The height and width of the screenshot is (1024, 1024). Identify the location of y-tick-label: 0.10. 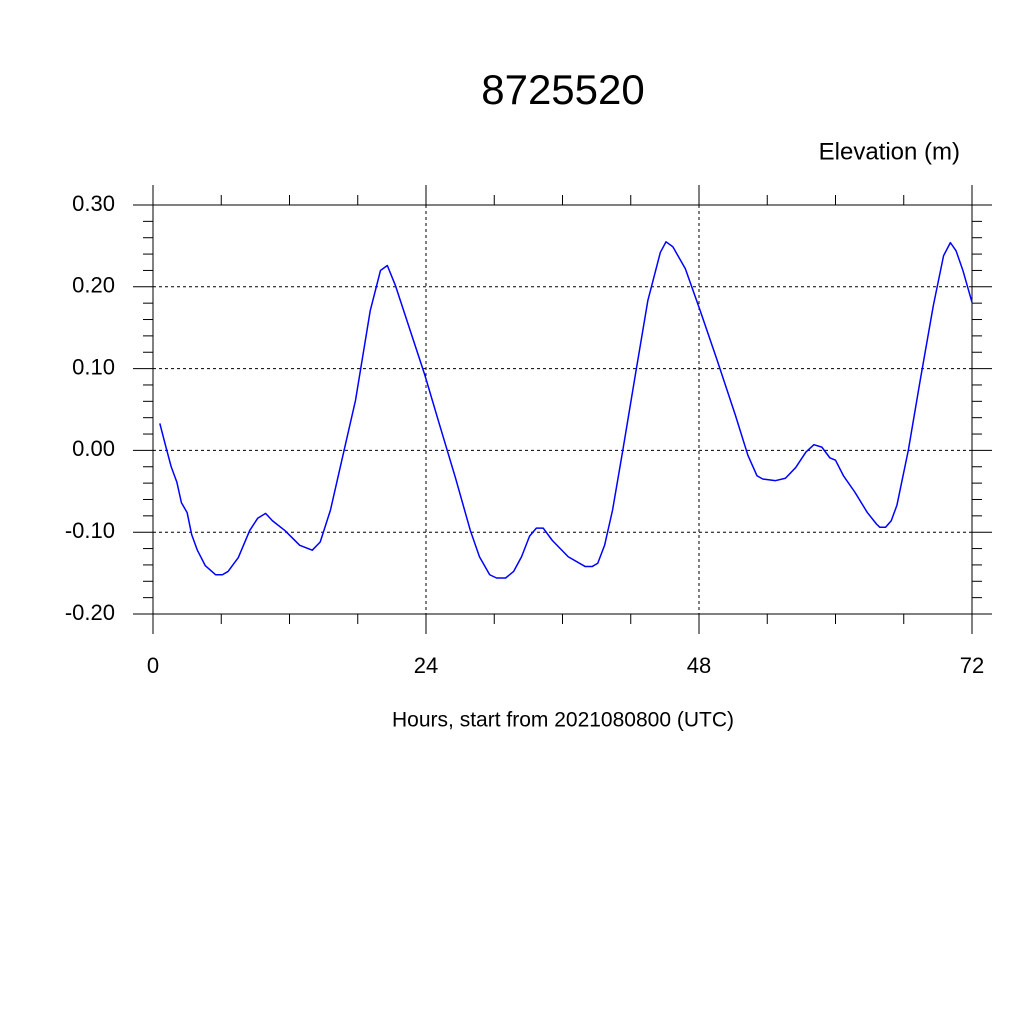
(93, 366).